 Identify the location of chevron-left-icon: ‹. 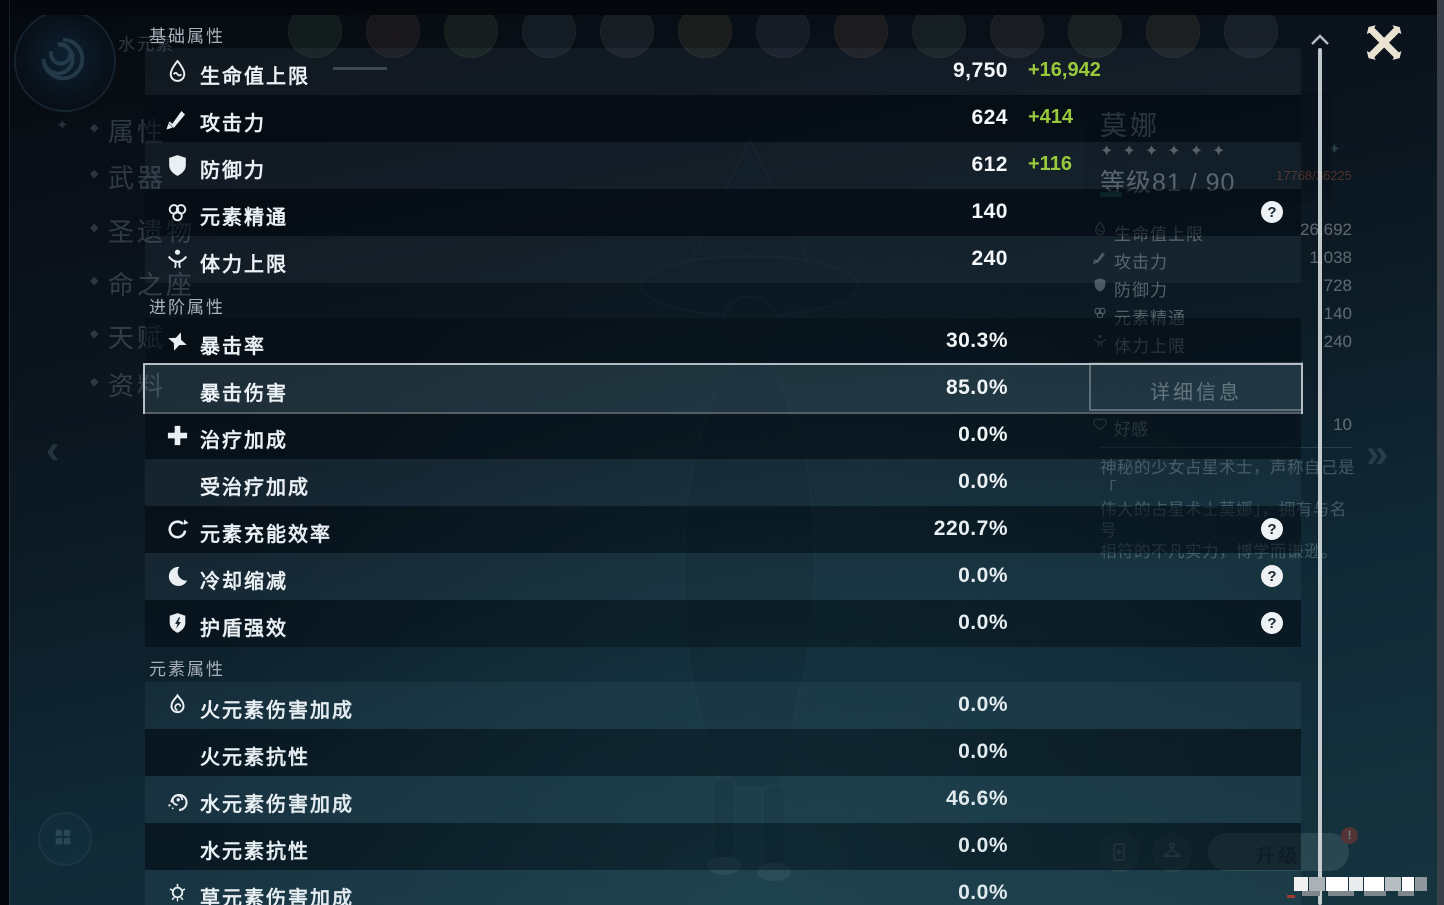
(53, 450).